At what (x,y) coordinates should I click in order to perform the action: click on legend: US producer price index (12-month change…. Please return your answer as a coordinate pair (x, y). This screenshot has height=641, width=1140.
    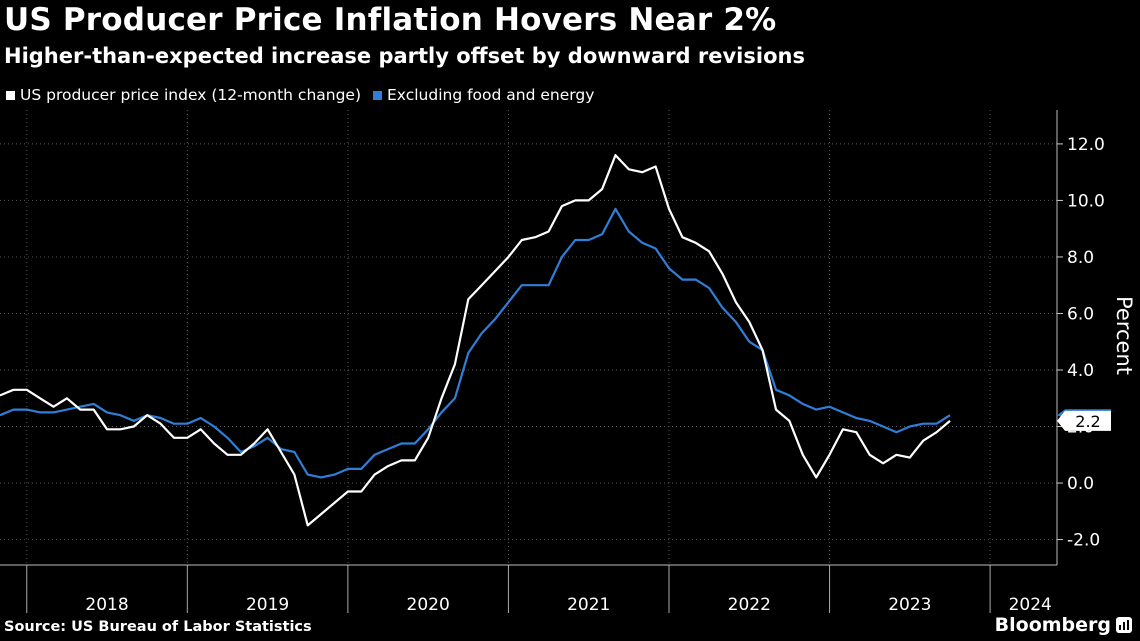
    Looking at the image, I should click on (306, 95).